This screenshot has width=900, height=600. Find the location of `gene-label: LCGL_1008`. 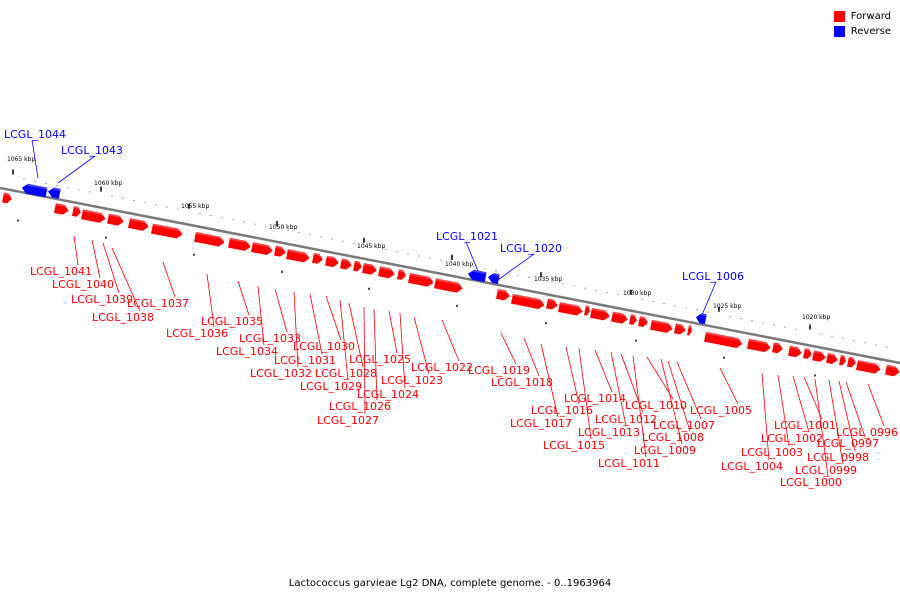

gene-label: LCGL_1008 is located at coordinates (673, 437).